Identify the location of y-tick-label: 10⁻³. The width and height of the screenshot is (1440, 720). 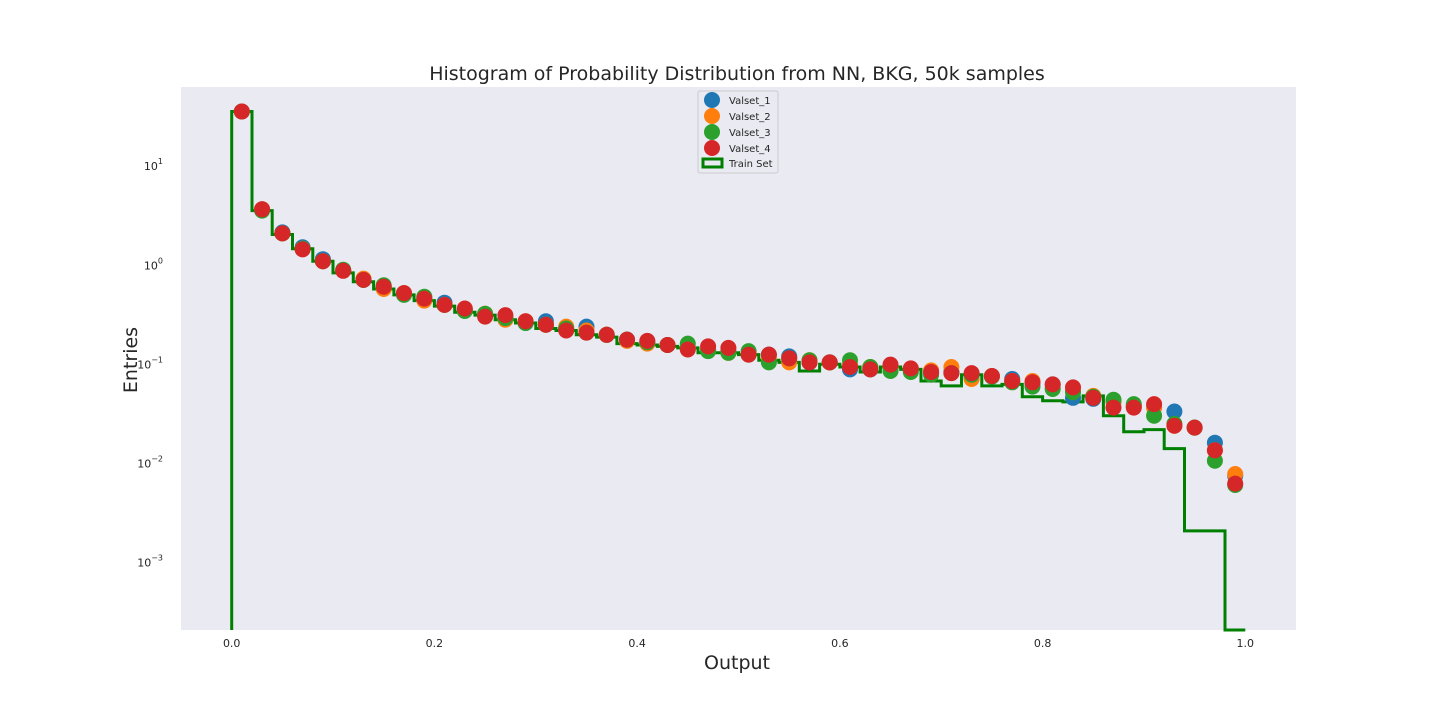
(150, 562).